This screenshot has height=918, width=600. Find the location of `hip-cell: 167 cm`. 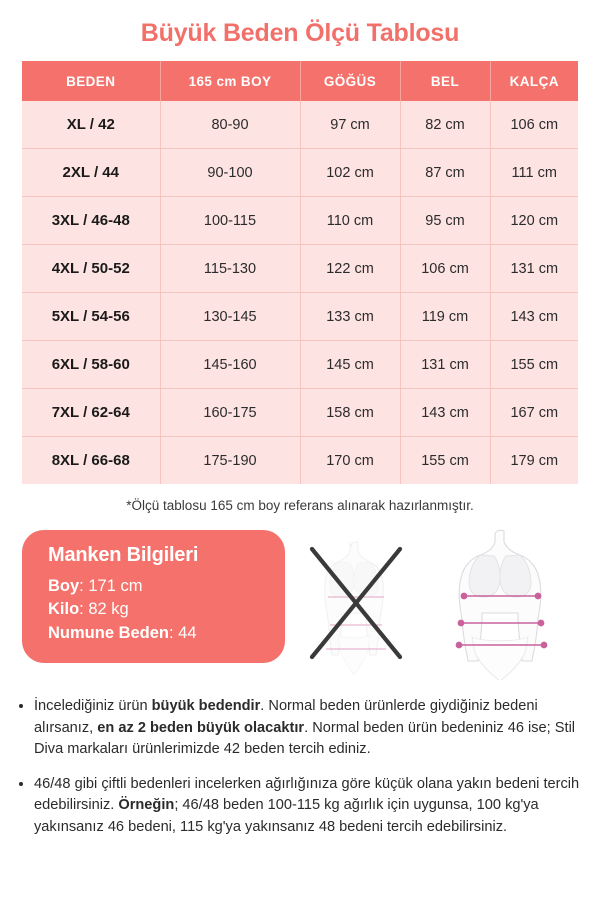

hip-cell: 167 cm is located at coordinates (534, 412).